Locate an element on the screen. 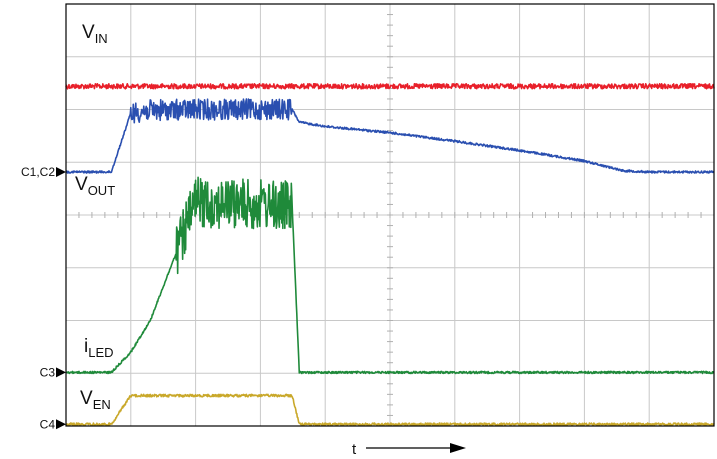 The image size is (717, 459). channel-marker: C4 is located at coordinates (53, 424).